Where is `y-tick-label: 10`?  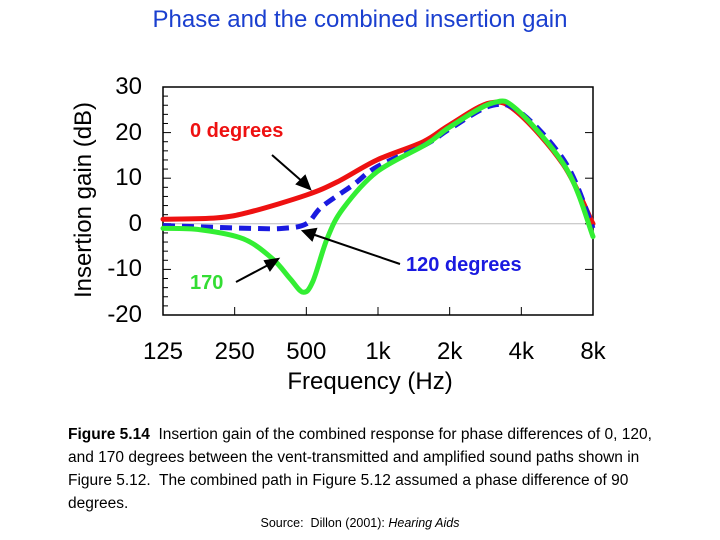
y-tick-label: 10 is located at coordinates (128, 178).